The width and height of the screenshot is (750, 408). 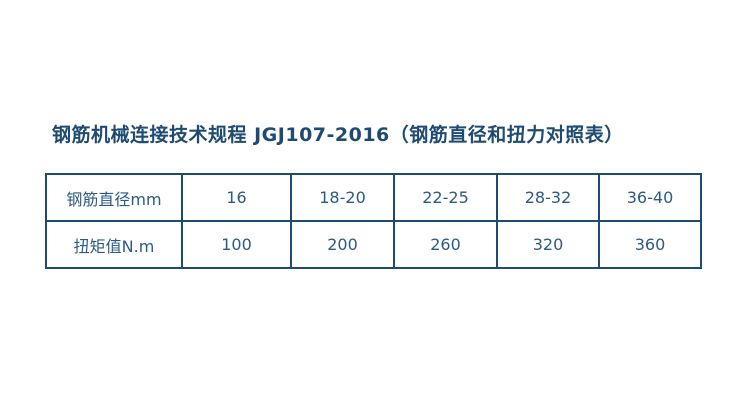 I want to click on table-cell: 22-25, so click(x=445, y=197).